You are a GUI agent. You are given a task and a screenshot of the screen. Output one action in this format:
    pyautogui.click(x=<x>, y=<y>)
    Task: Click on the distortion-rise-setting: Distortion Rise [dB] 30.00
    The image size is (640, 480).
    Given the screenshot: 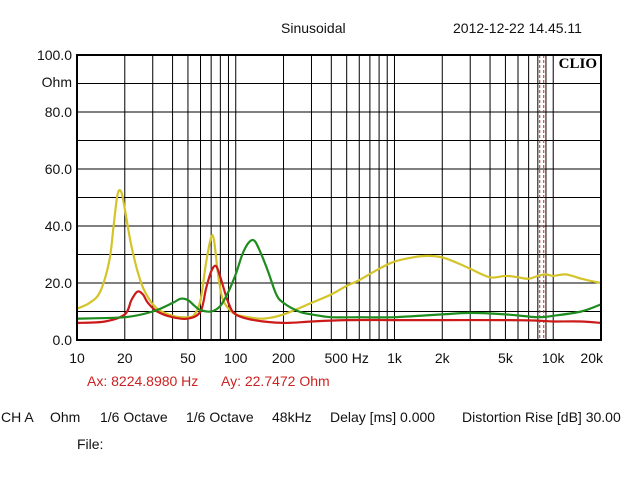 What is the action you would take?
    pyautogui.click(x=541, y=417)
    